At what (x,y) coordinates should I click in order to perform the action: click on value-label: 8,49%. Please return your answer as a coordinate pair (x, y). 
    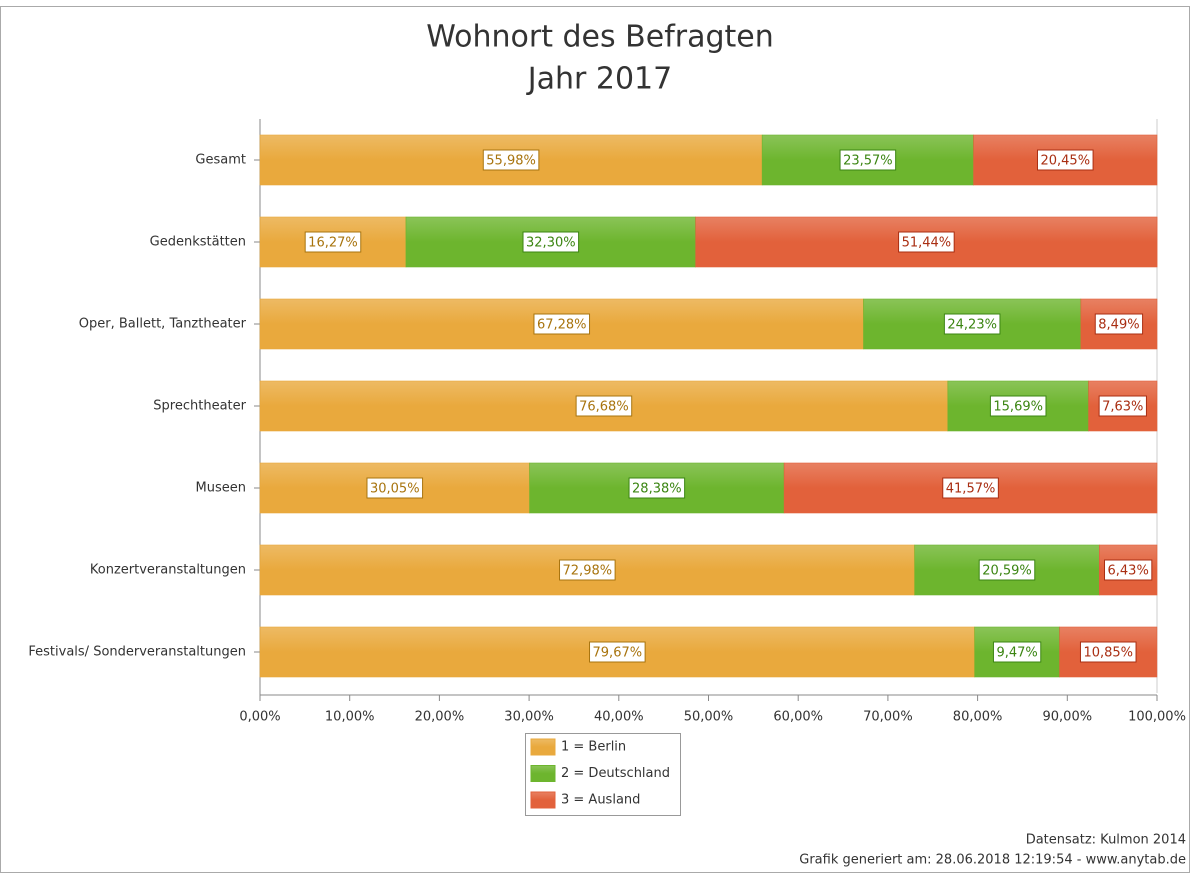
    Looking at the image, I should click on (1118, 325).